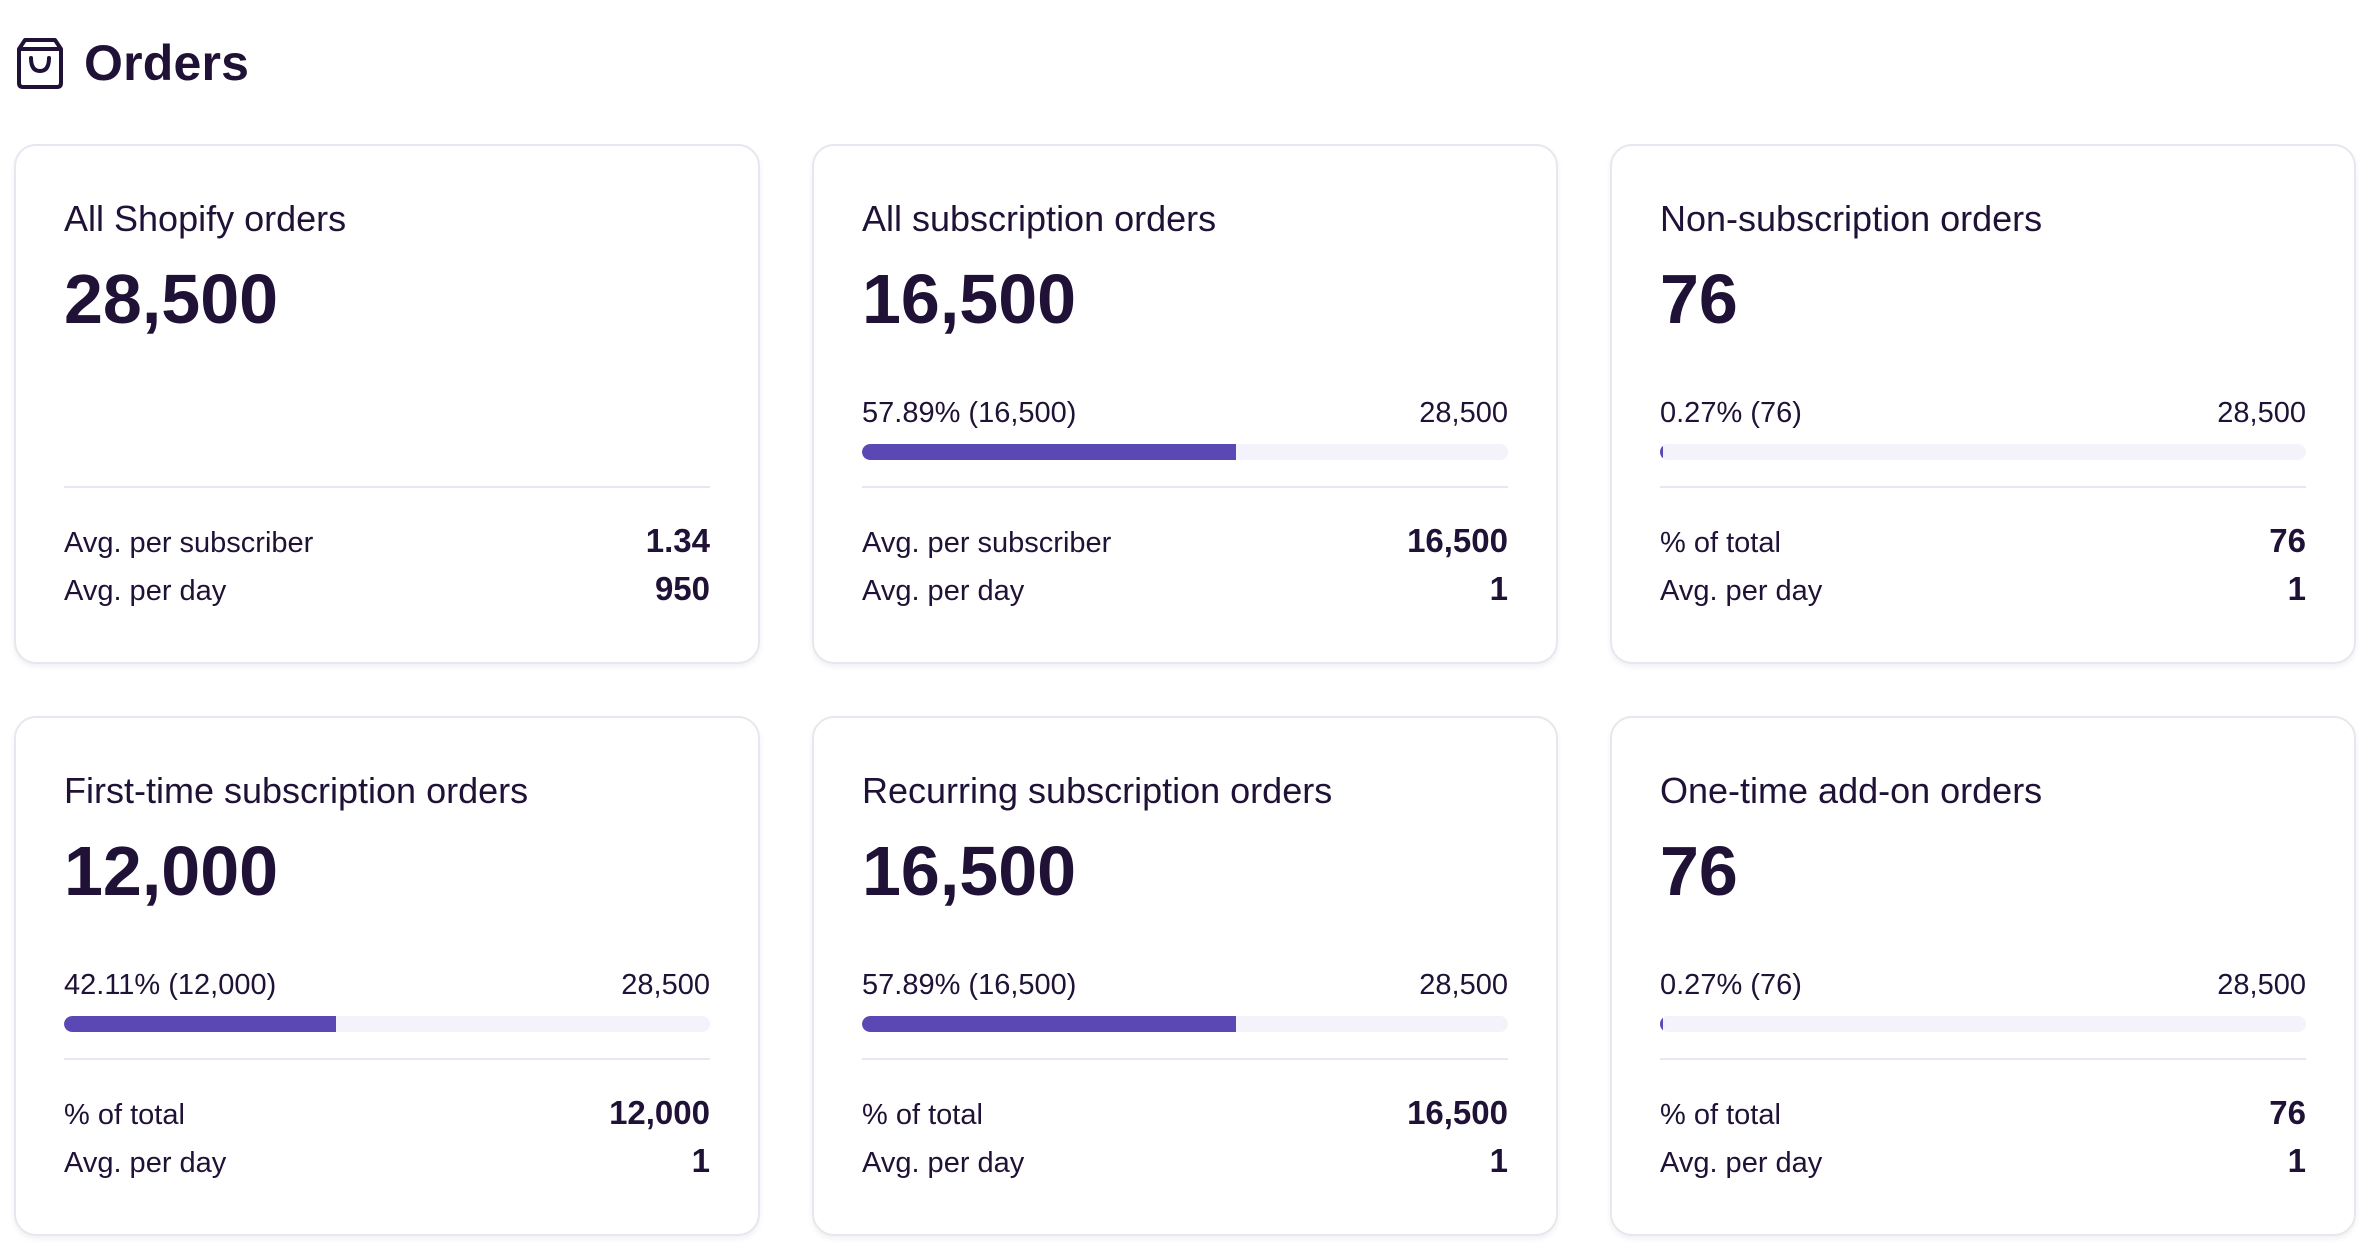  What do you see at coordinates (677, 540) in the screenshot?
I see `stat-value: 1.34` at bounding box center [677, 540].